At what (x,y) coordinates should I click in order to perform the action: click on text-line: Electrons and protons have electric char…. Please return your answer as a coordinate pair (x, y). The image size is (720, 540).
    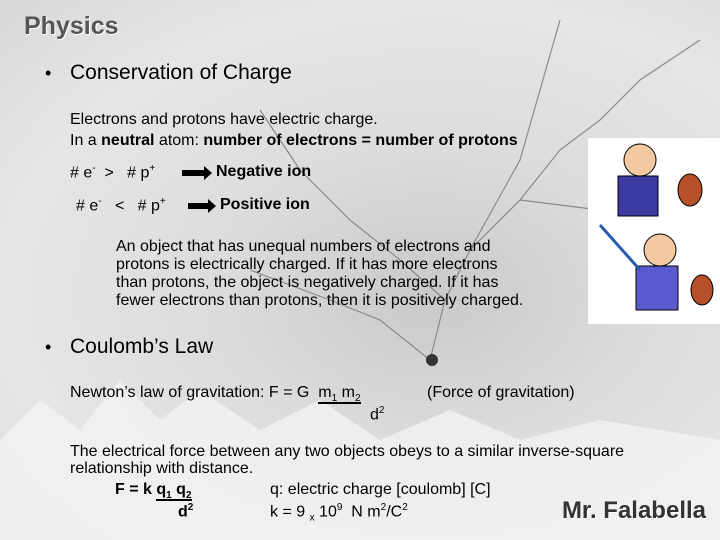
    Looking at the image, I should click on (224, 119).